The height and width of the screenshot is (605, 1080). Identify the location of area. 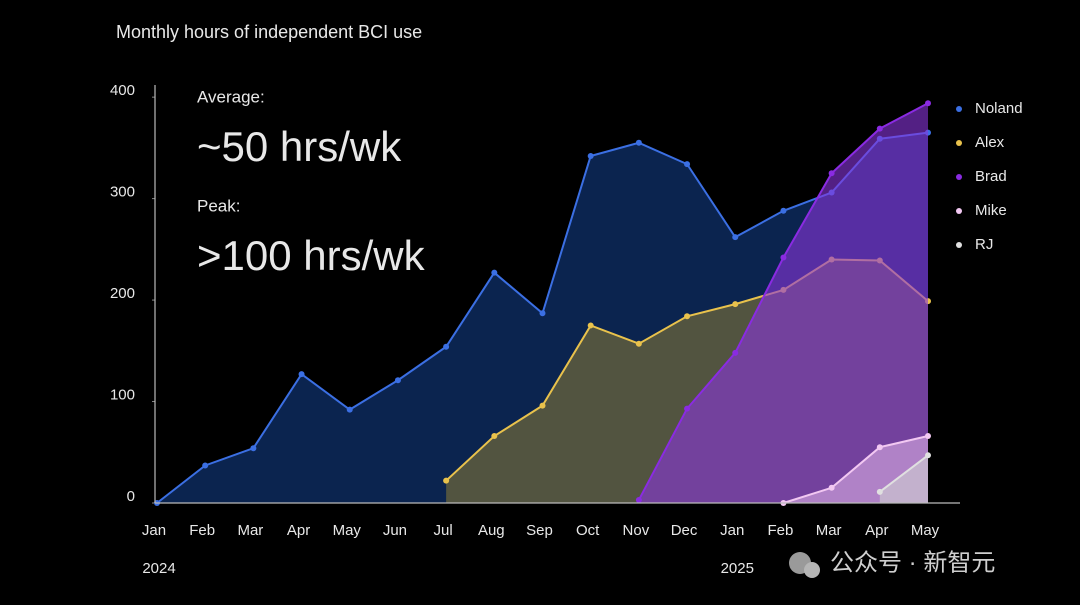
(903, 479).